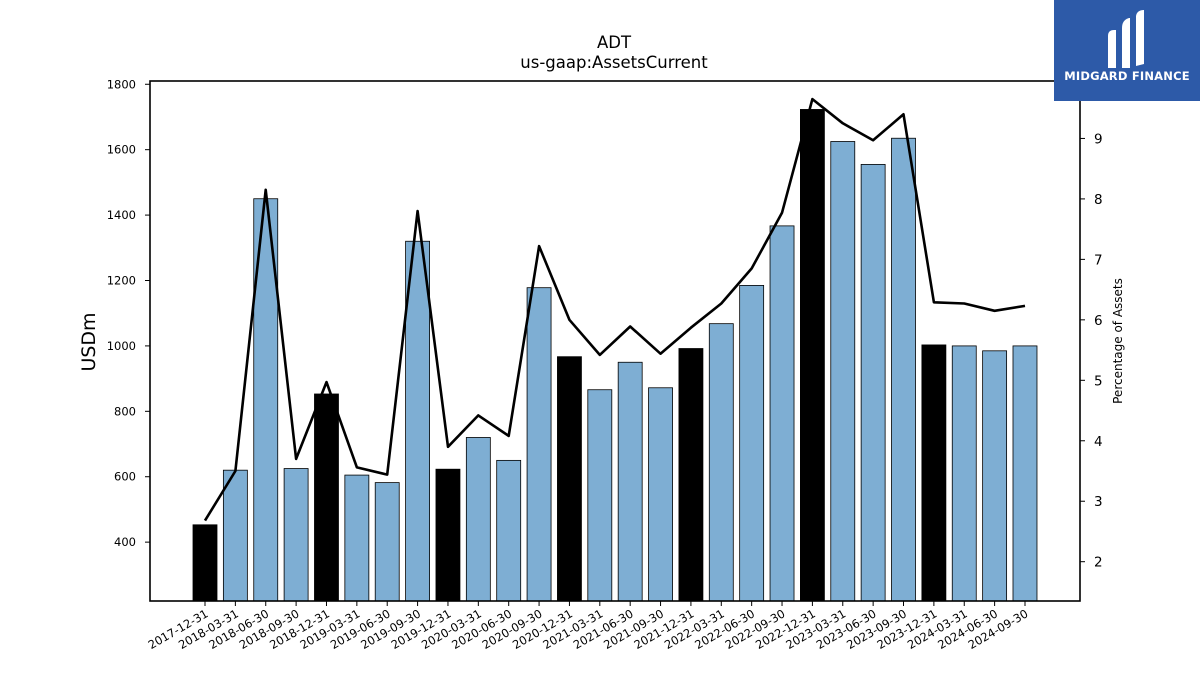 The width and height of the screenshot is (1200, 675). Describe the element at coordinates (1098, 563) in the screenshot. I see `y2-tick-label: 2` at that location.